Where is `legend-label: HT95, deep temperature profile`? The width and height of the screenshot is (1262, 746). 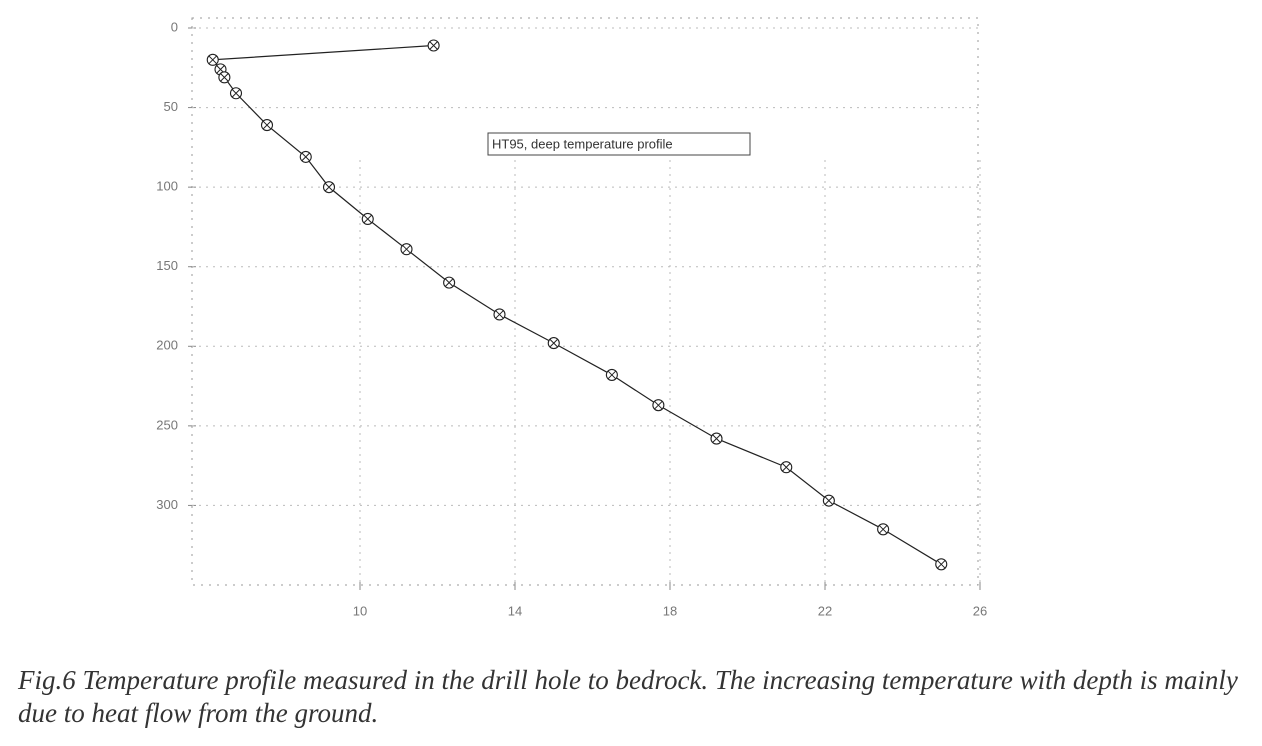 legend-label: HT95, deep temperature profile is located at coordinates (582, 143).